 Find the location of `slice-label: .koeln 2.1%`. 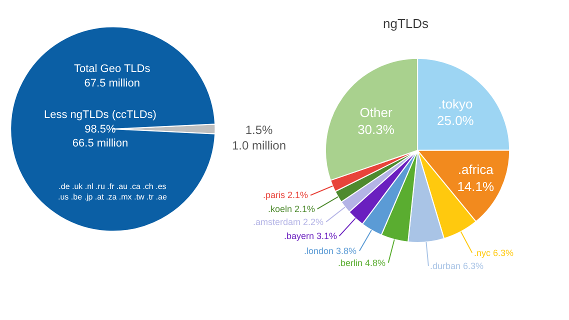

slice-label: .koeln 2.1% is located at coordinates (292, 209).